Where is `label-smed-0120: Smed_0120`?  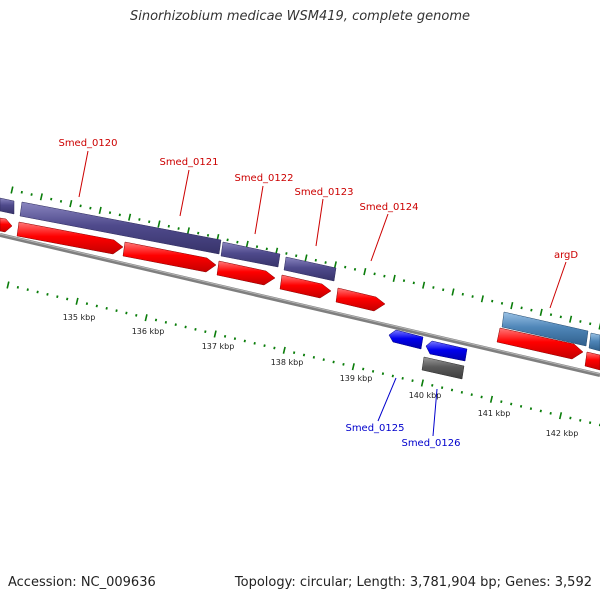
label-smed-0120: Smed_0120 is located at coordinates (87, 143).